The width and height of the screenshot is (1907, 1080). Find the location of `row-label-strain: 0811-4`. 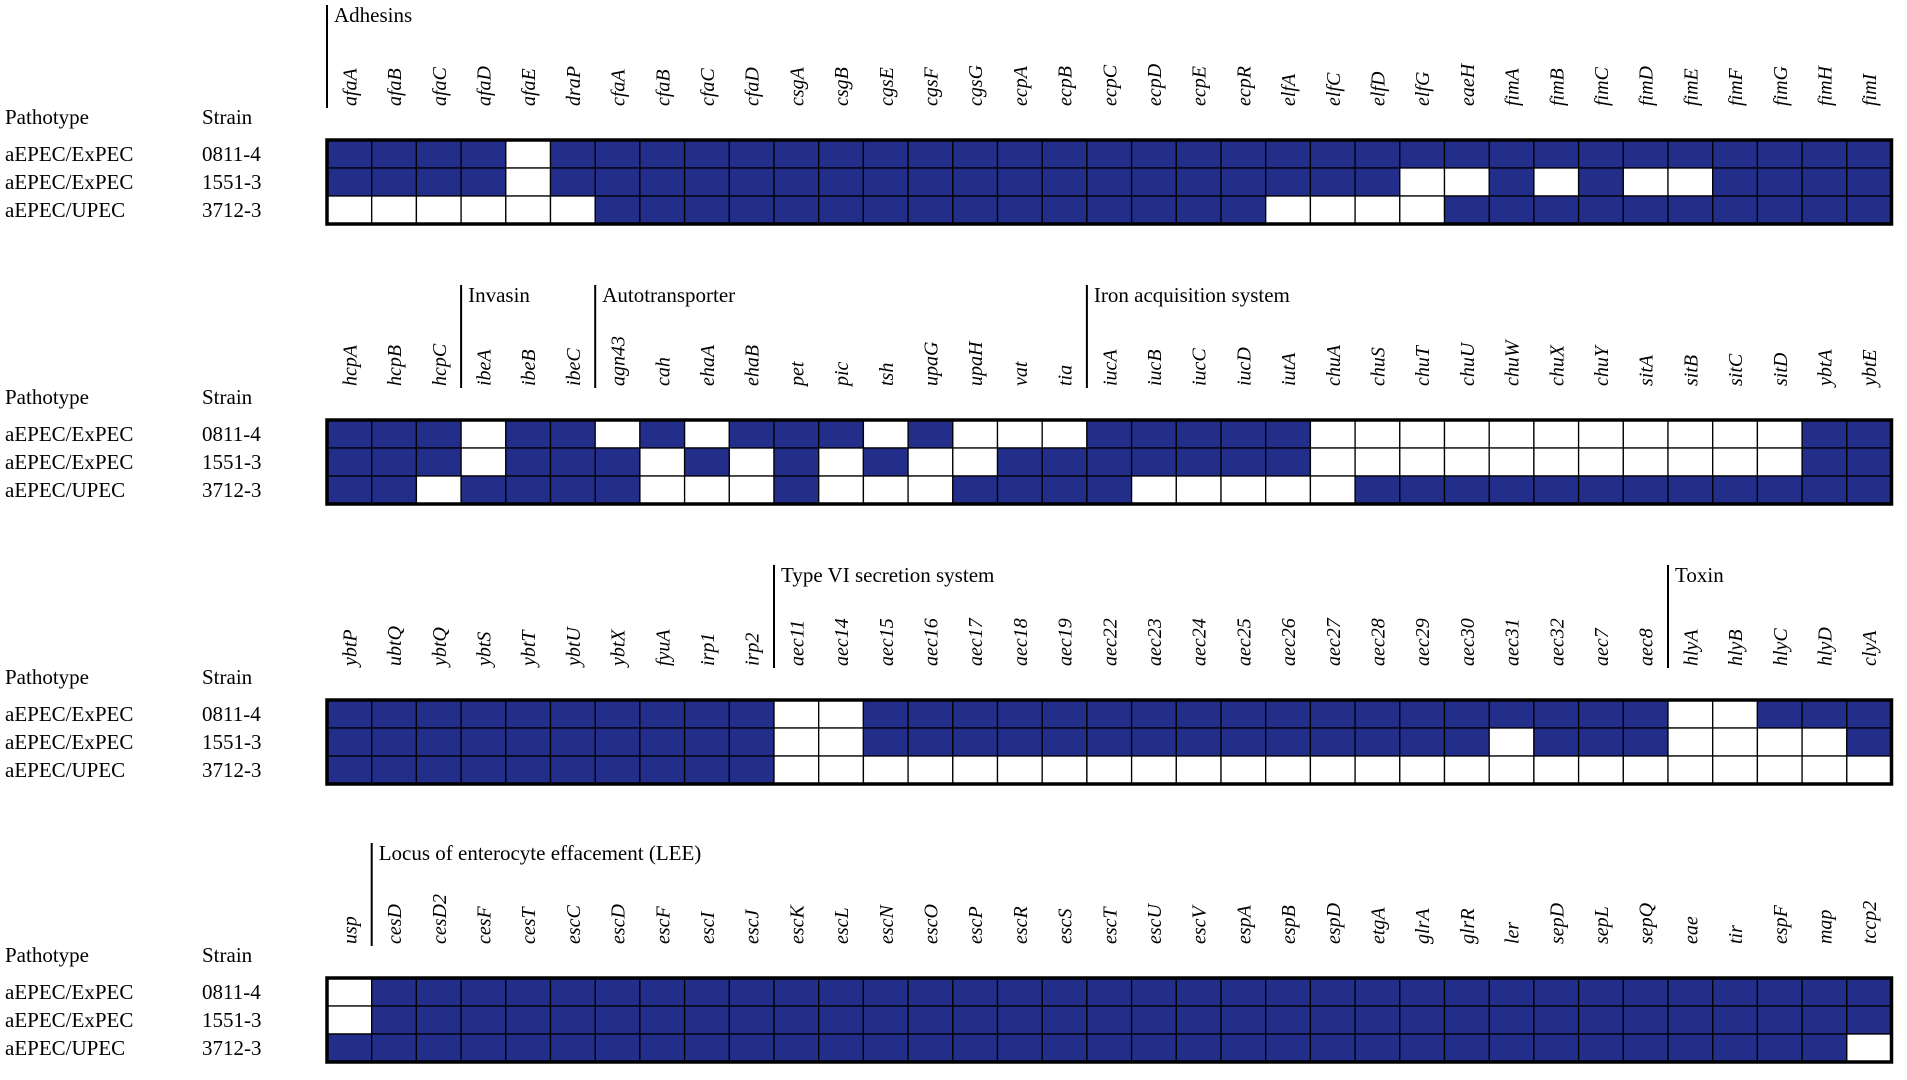

row-label-strain: 0811-4 is located at coordinates (231, 154).